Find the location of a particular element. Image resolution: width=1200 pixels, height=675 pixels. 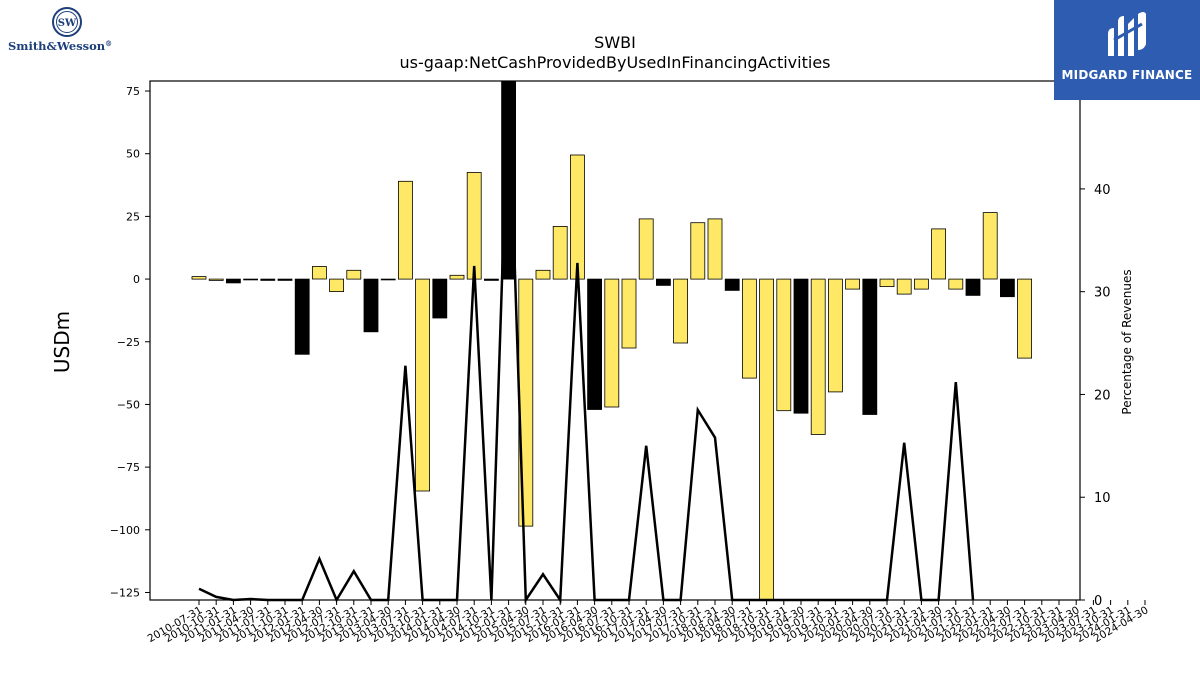

y2-tick-label: 20 is located at coordinates (1102, 395).